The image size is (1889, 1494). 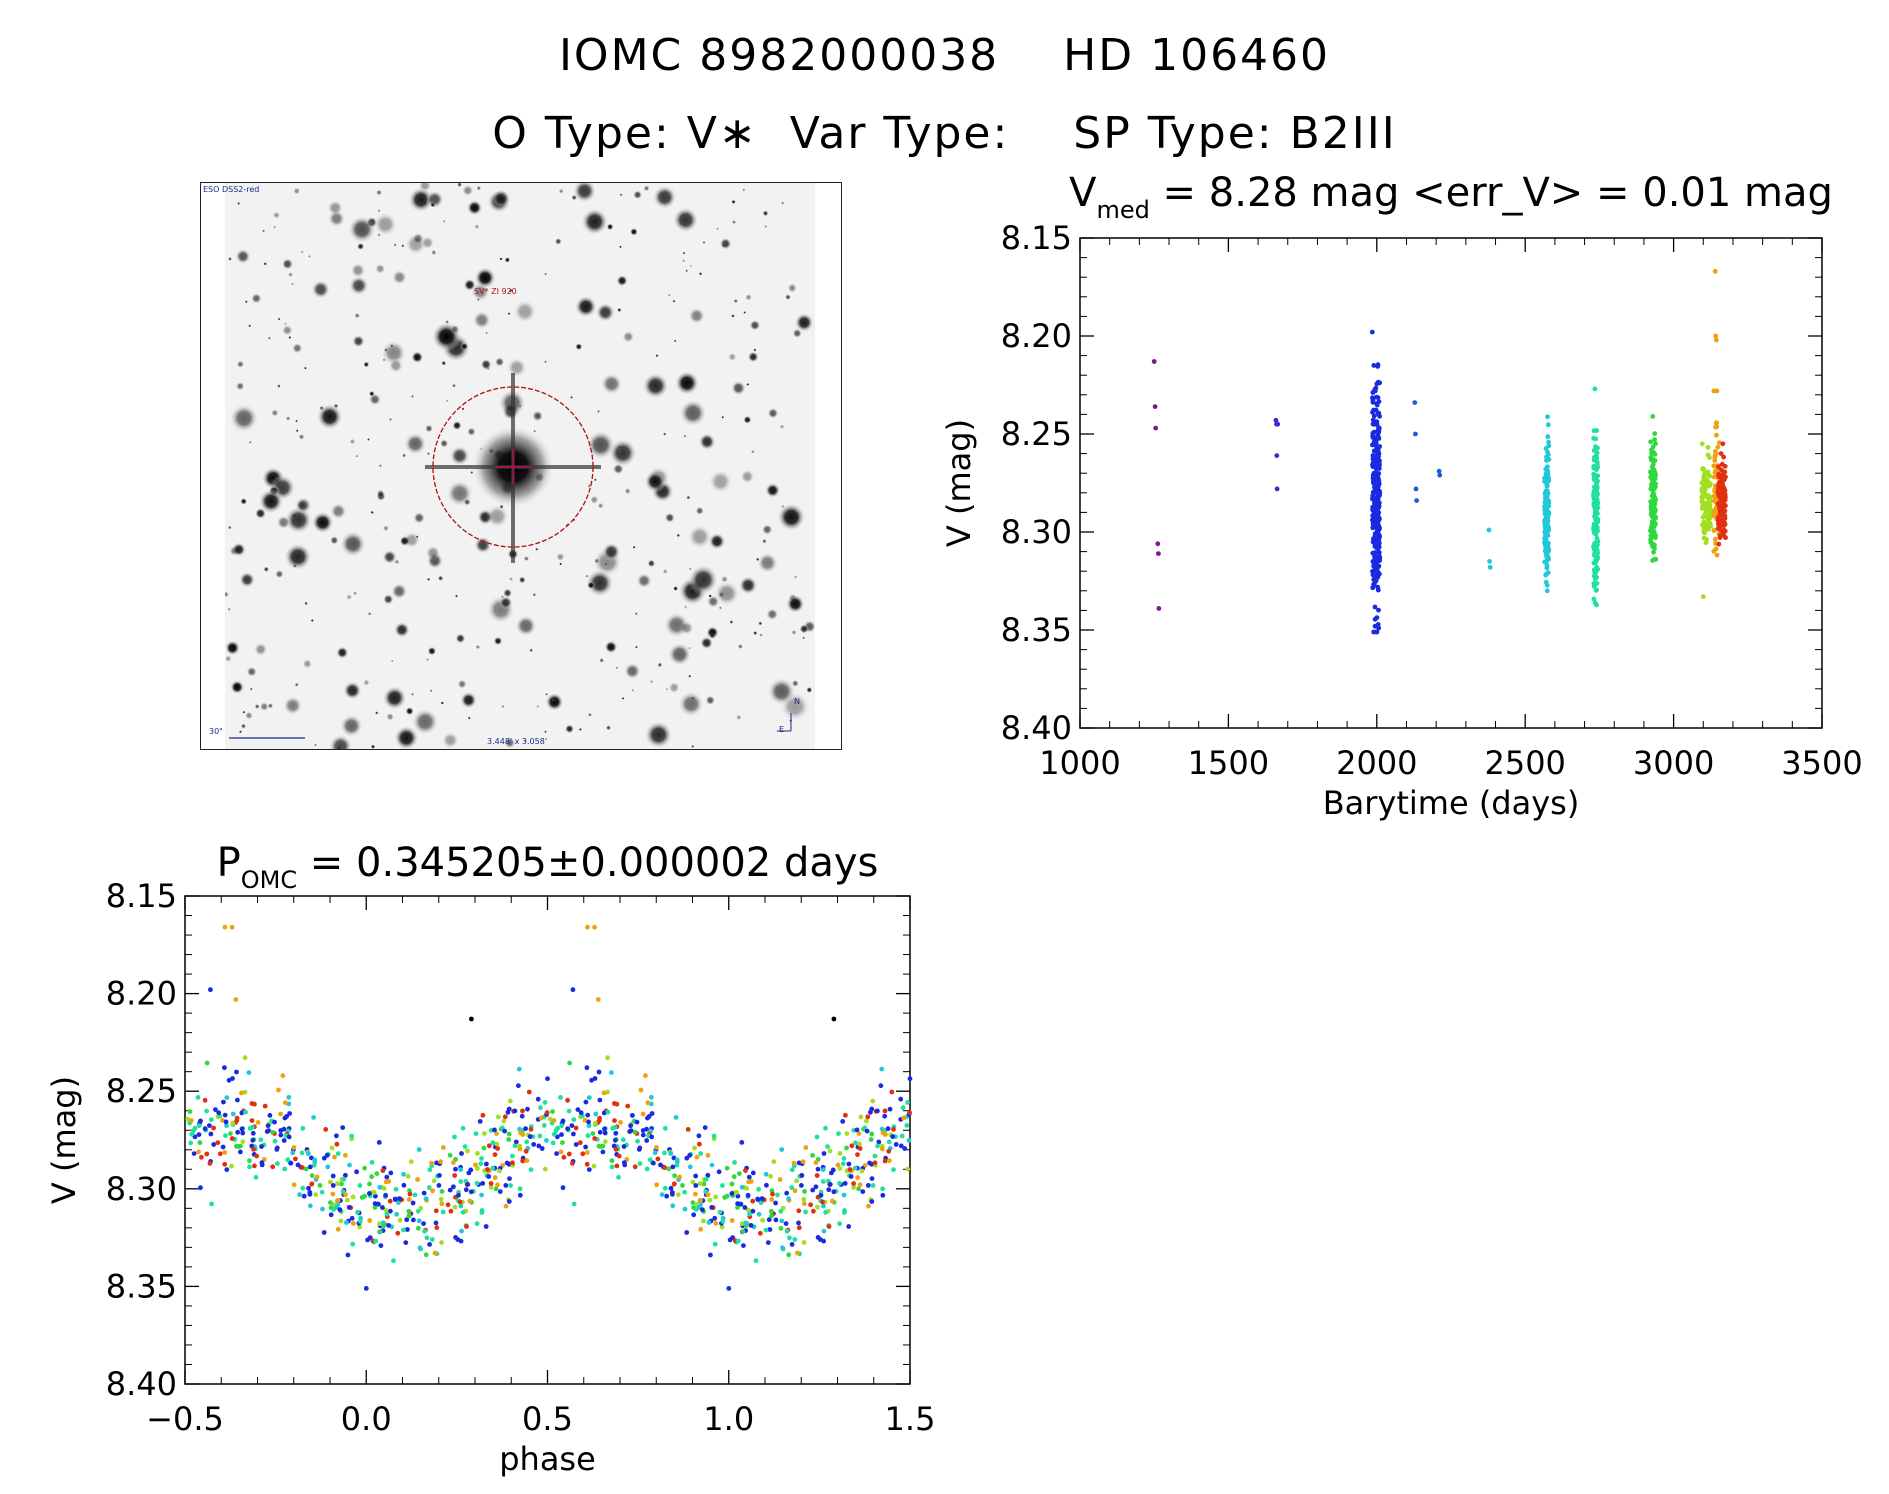 What do you see at coordinates (141, 896) in the screenshot?
I see `y-tick-label: 8.15` at bounding box center [141, 896].